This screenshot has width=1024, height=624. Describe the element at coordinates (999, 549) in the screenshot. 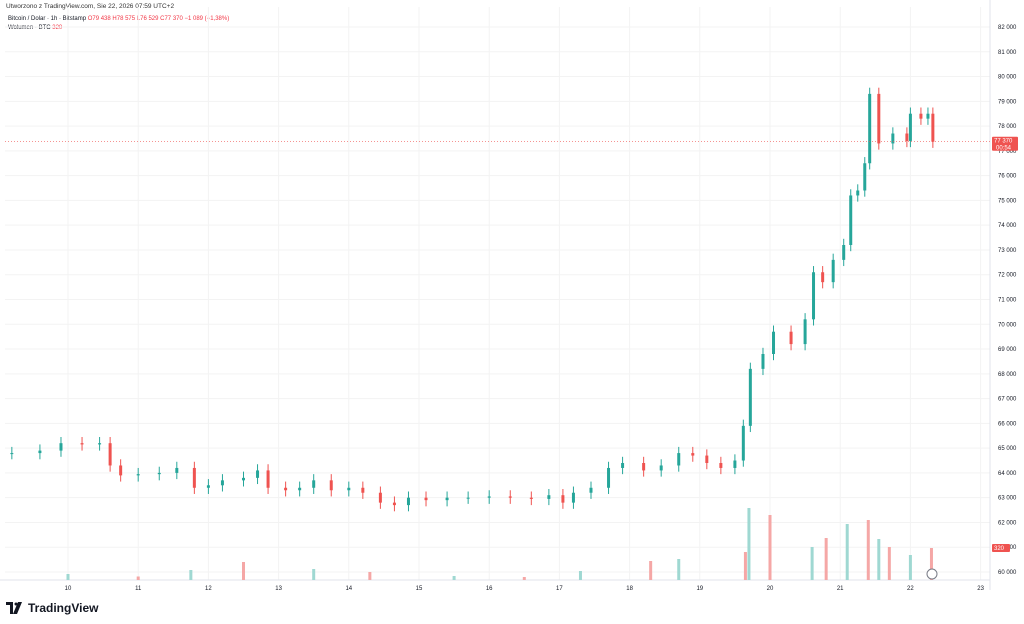

I see `volume-tag-label: 320` at that location.